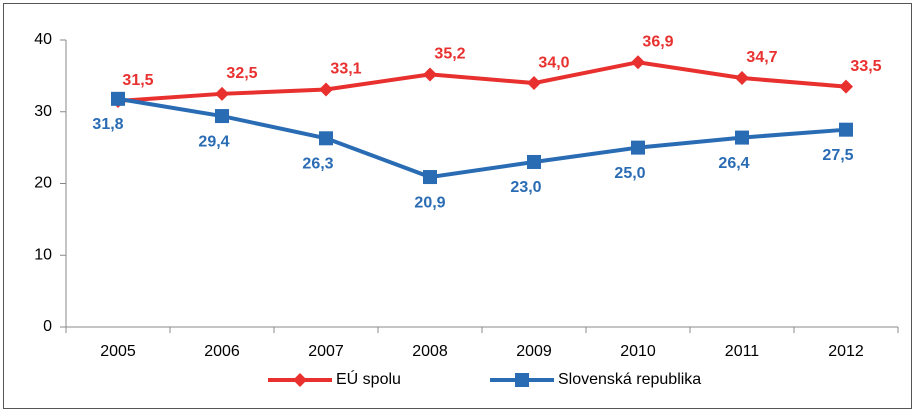 This screenshot has width=915, height=412. What do you see at coordinates (118, 351) in the screenshot?
I see `x-tick-label: 2005` at bounding box center [118, 351].